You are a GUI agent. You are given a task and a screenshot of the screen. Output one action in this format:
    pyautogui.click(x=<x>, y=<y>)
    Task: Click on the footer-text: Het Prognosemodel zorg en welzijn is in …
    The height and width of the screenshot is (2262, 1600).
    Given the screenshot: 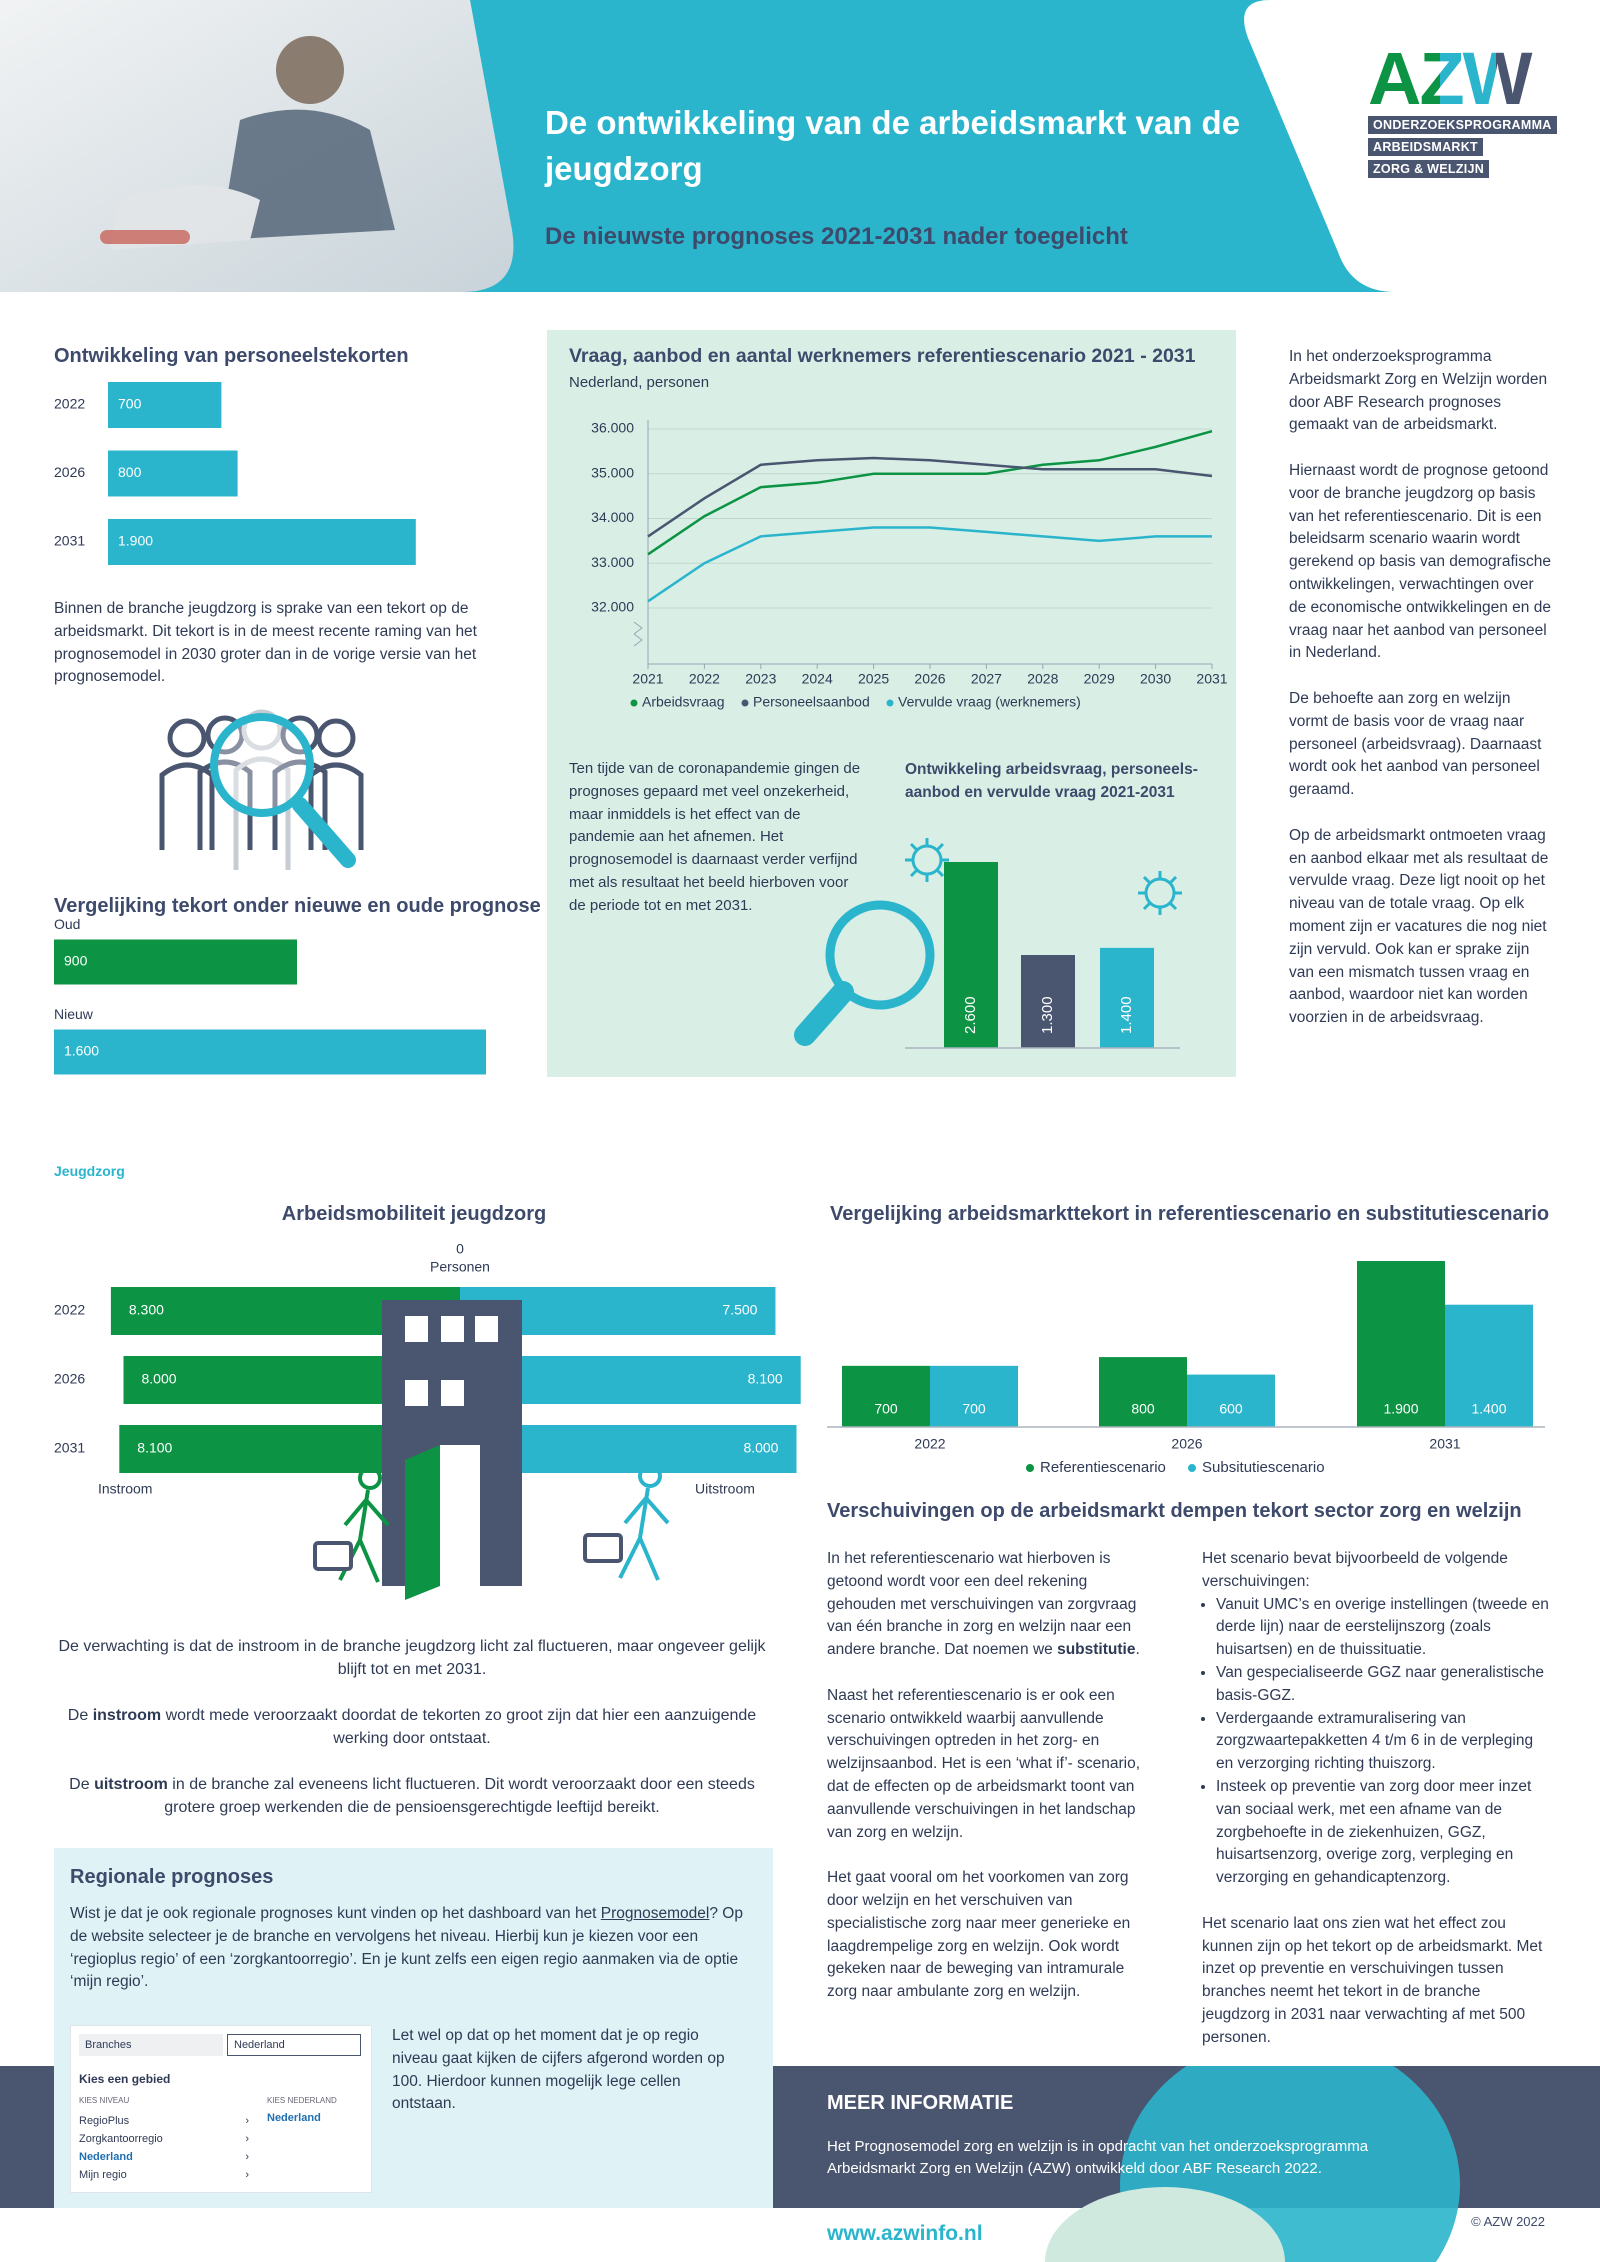 What is the action you would take?
    pyautogui.click(x=1098, y=2157)
    